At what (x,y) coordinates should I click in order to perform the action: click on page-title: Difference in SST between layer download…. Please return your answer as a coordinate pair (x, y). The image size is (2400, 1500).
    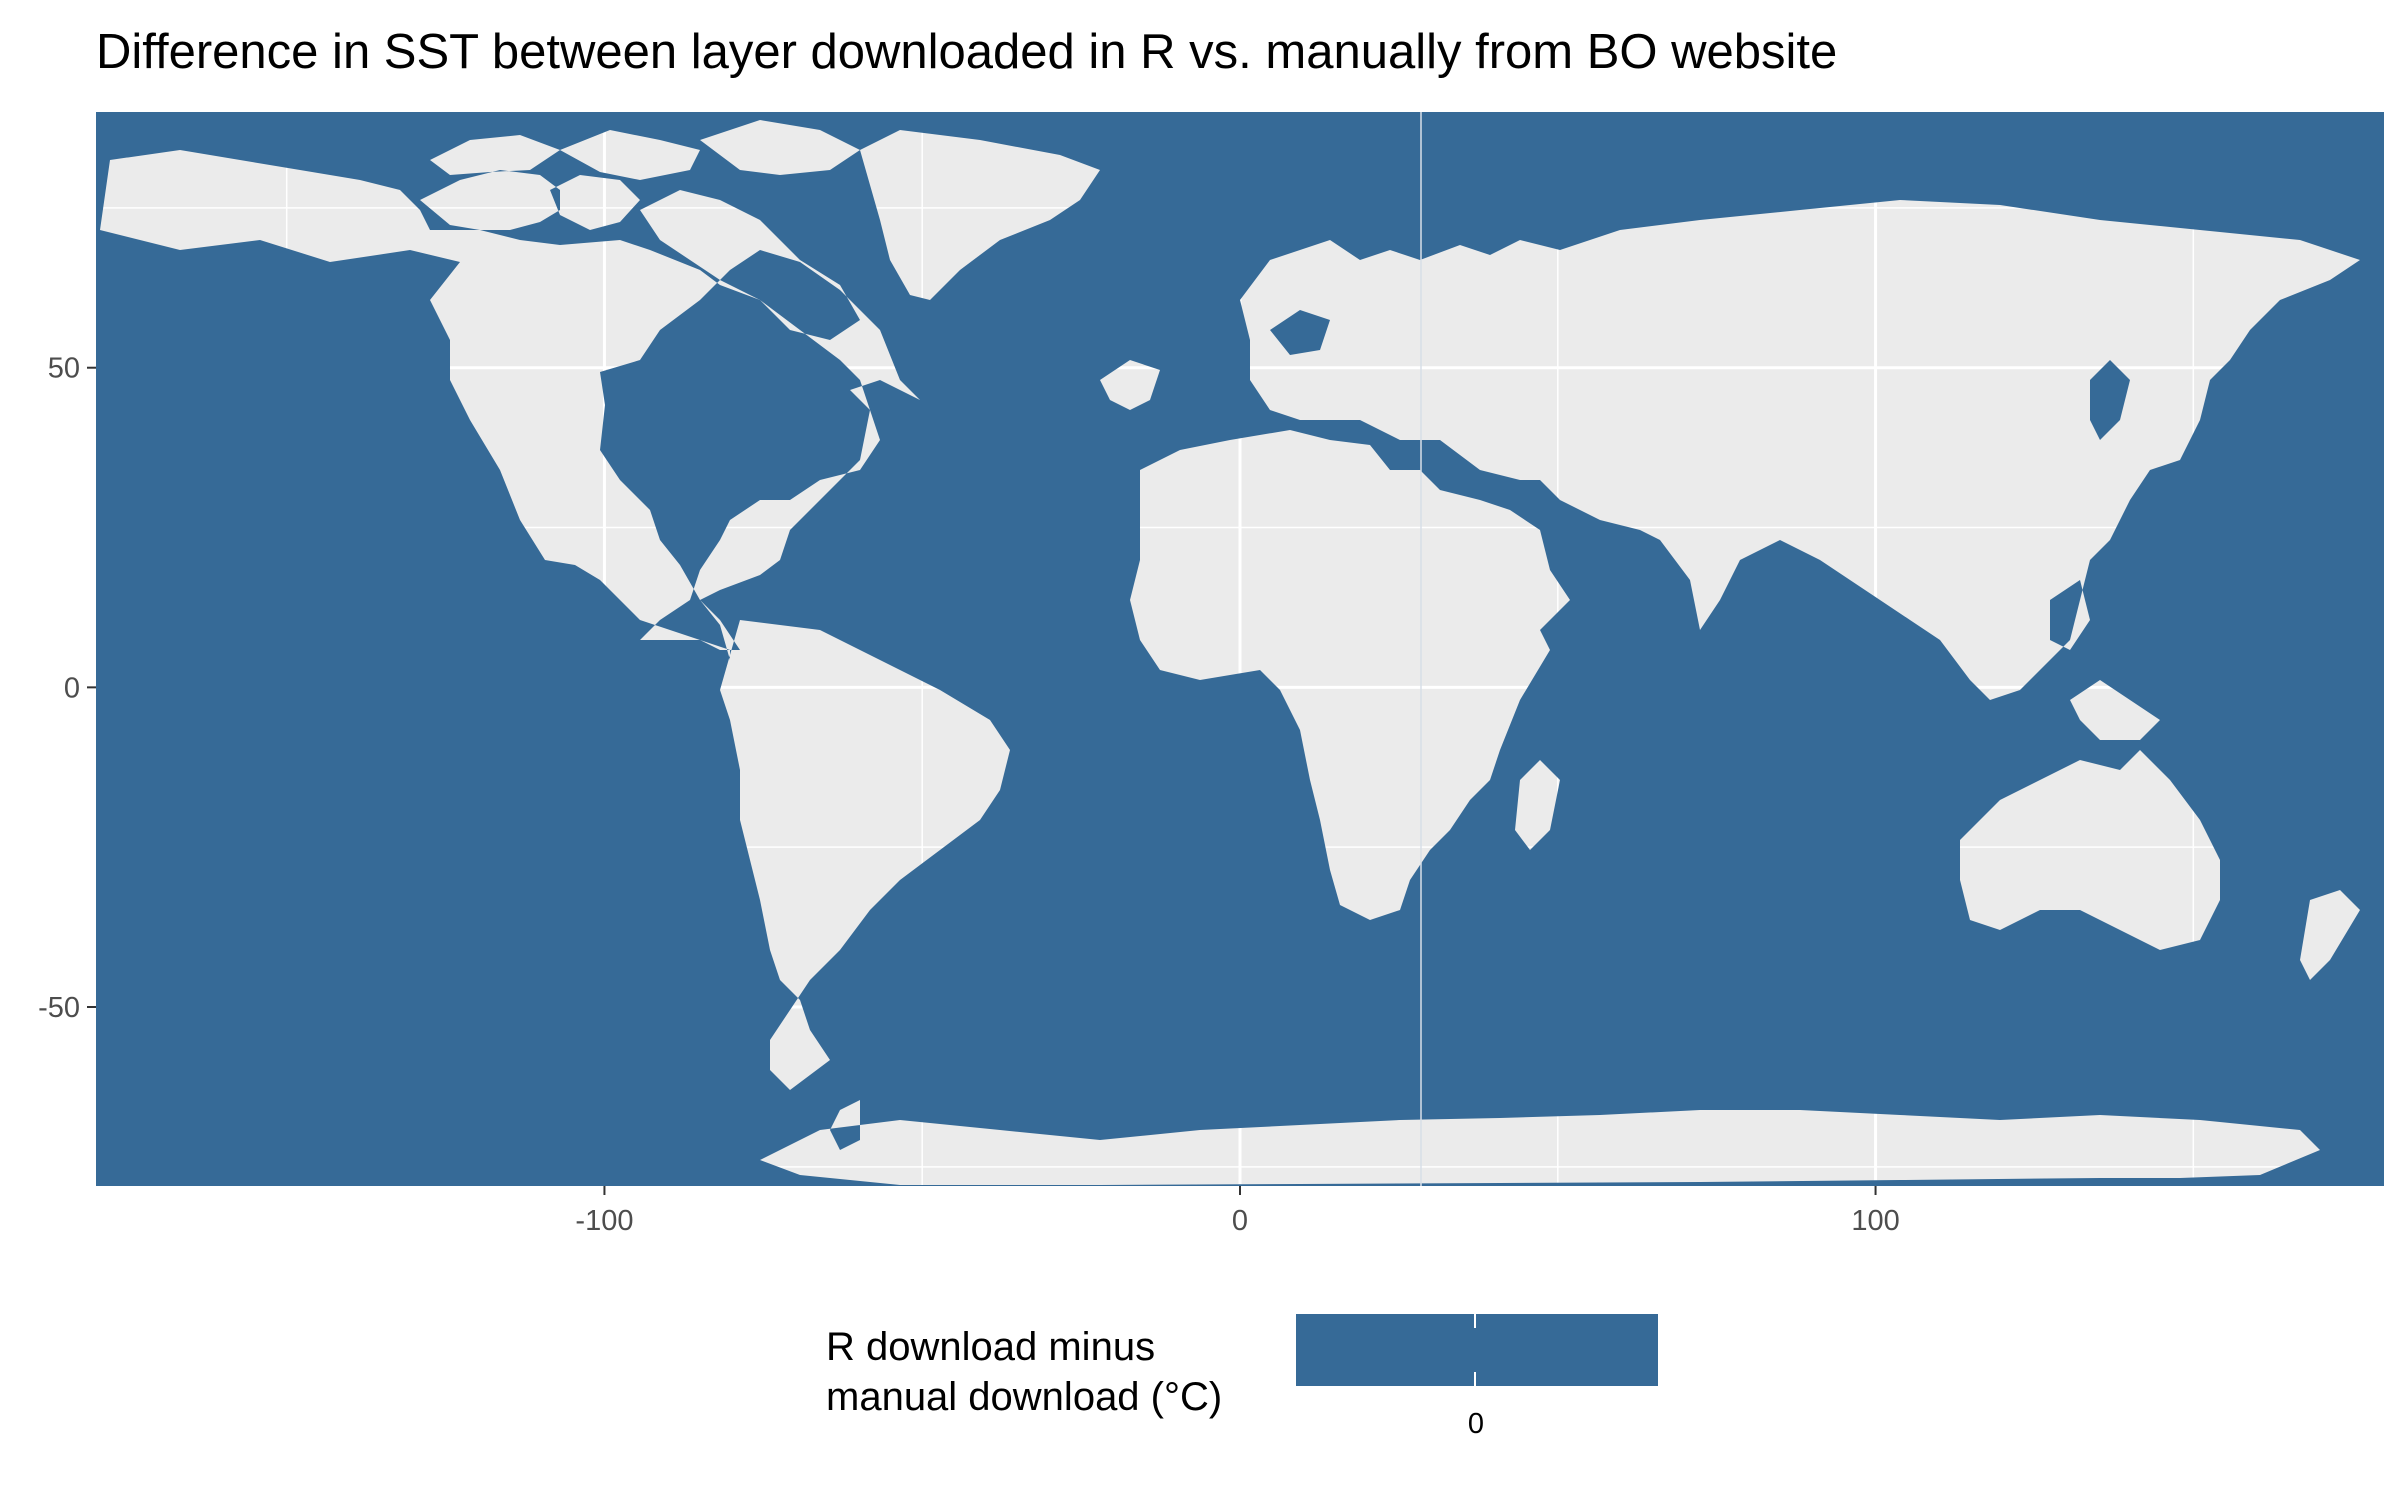
    Looking at the image, I should click on (967, 52).